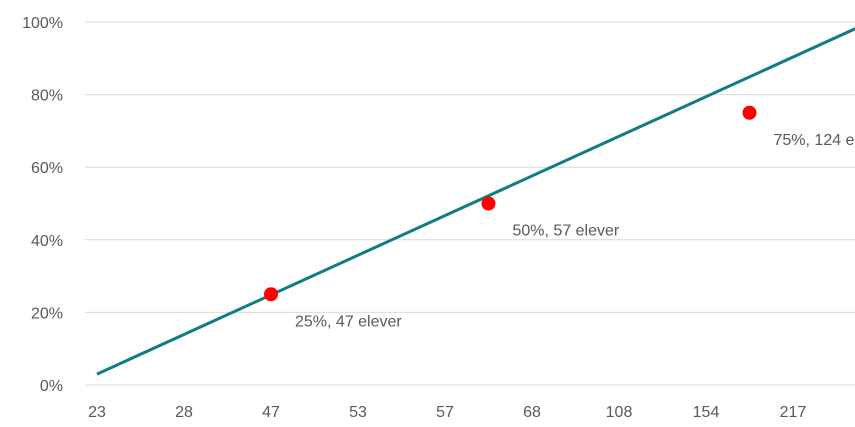 The image size is (855, 427). Describe the element at coordinates (793, 412) in the screenshot. I see `x-tick-label: 217` at that location.